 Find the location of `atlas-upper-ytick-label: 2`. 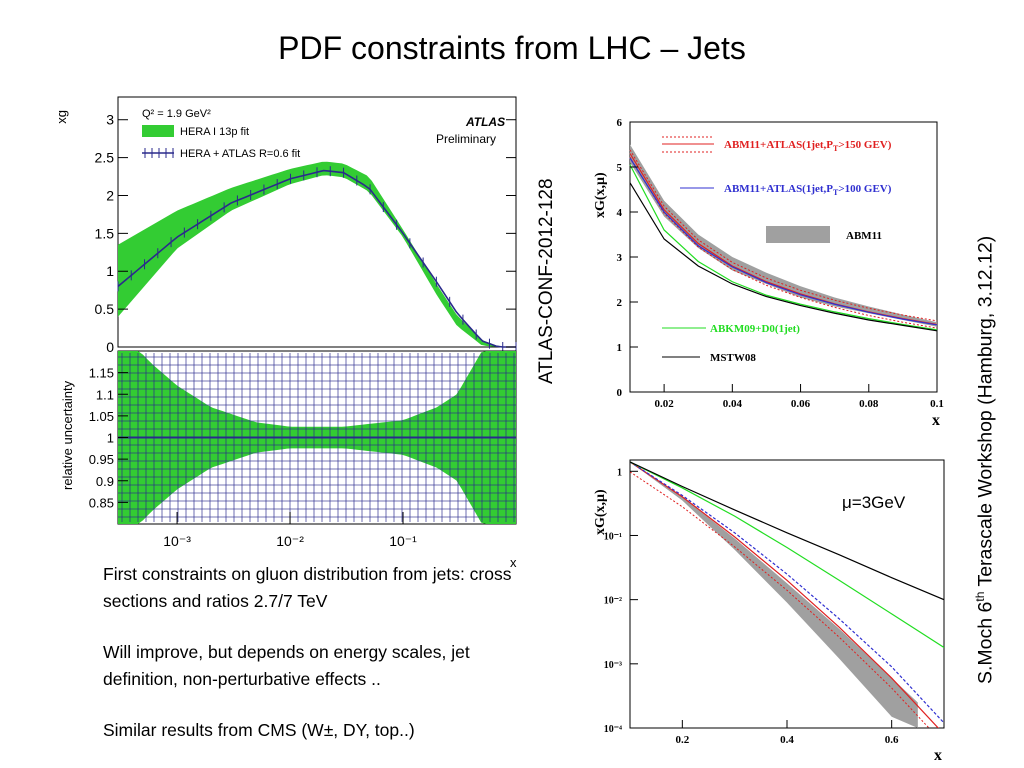

atlas-upper-ytick-label: 2 is located at coordinates (110, 195).